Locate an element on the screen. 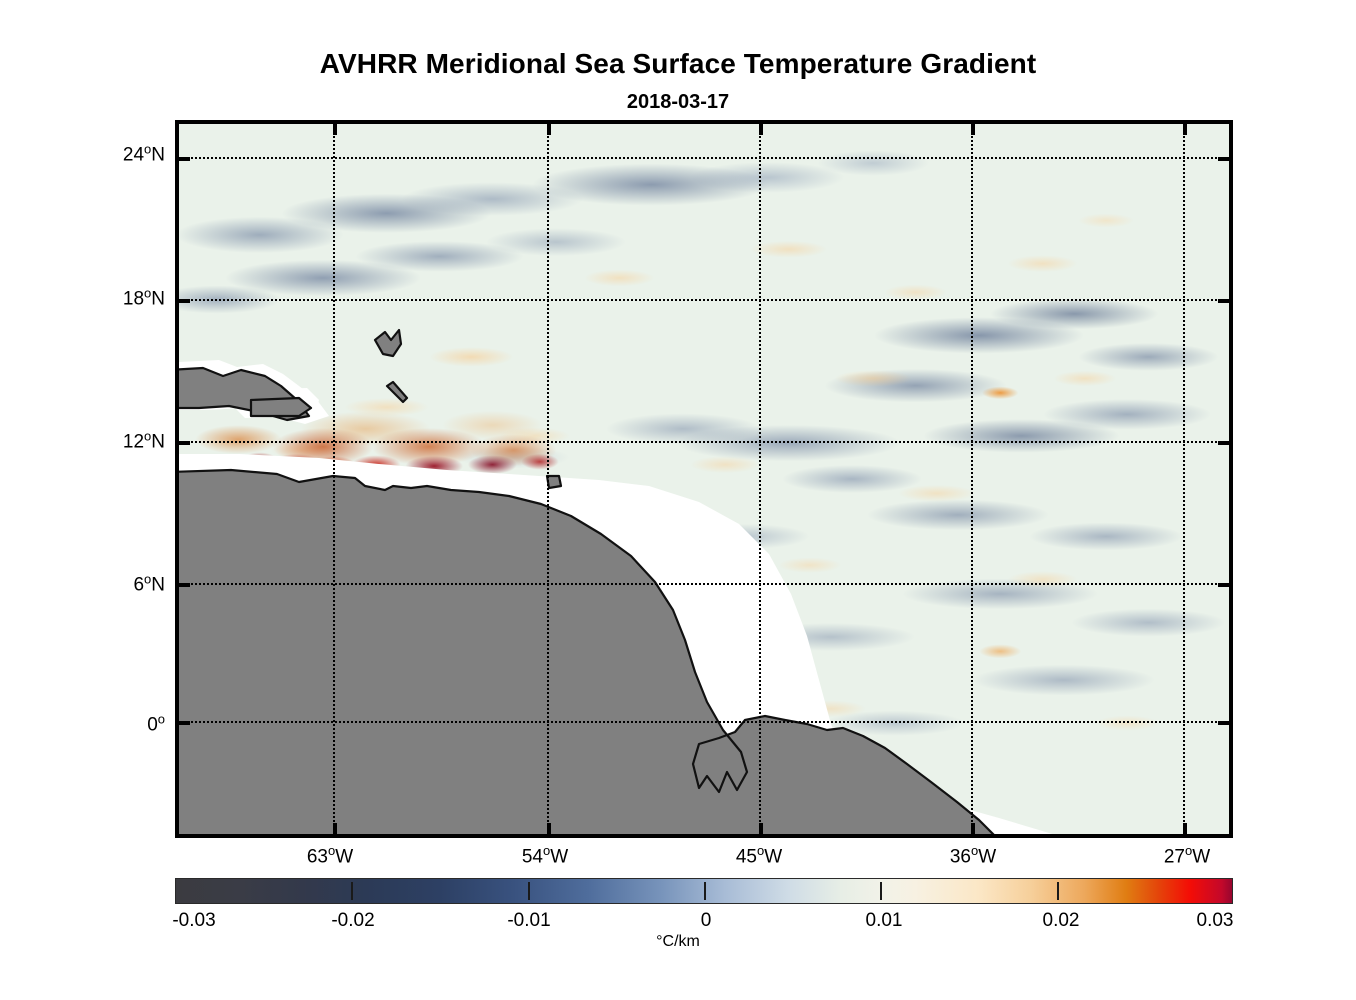 The width and height of the screenshot is (1356, 1000). xtick-label-27w: 27oW is located at coordinates (1187, 855).